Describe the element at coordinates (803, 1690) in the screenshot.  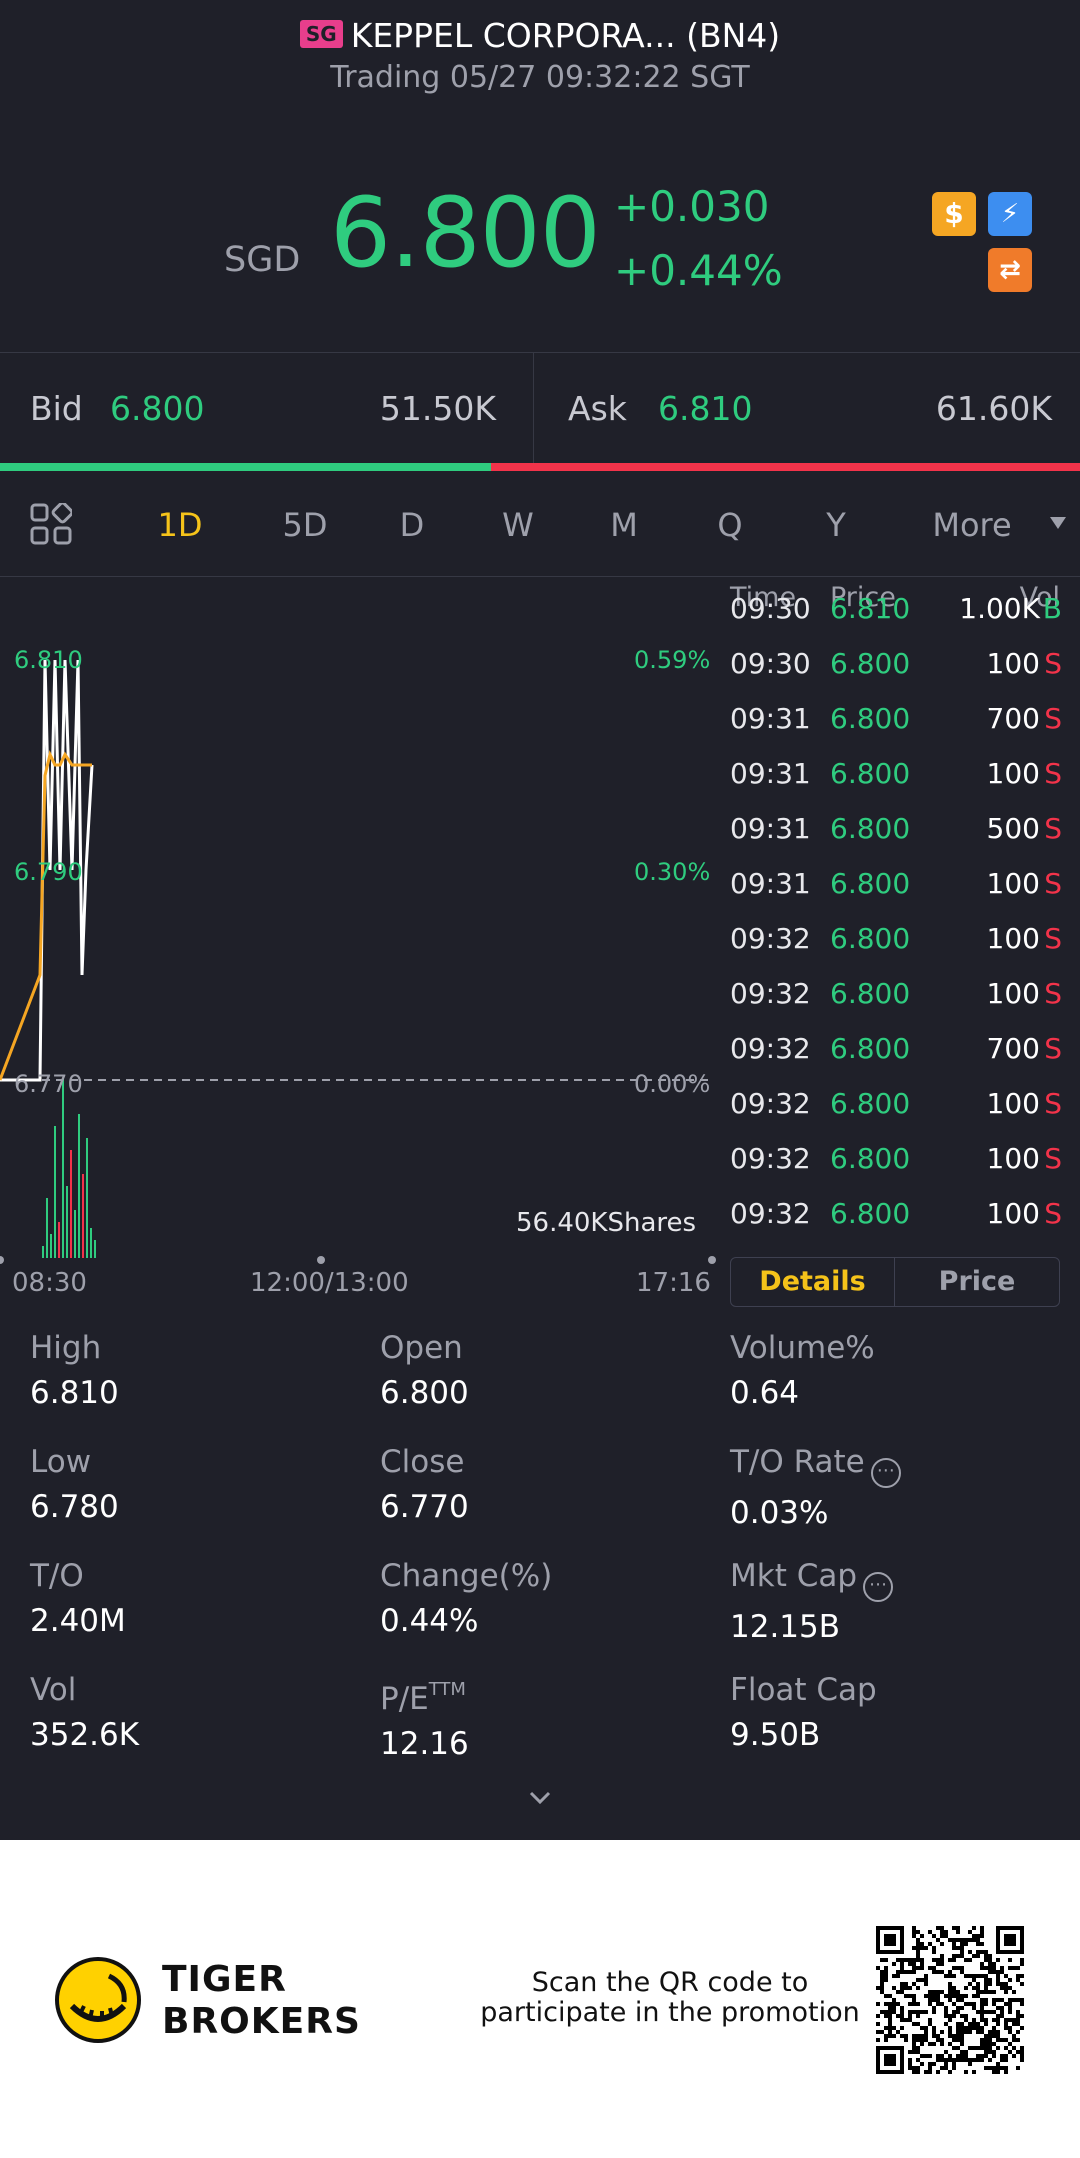
I see `stat-label: Float Cap` at that location.